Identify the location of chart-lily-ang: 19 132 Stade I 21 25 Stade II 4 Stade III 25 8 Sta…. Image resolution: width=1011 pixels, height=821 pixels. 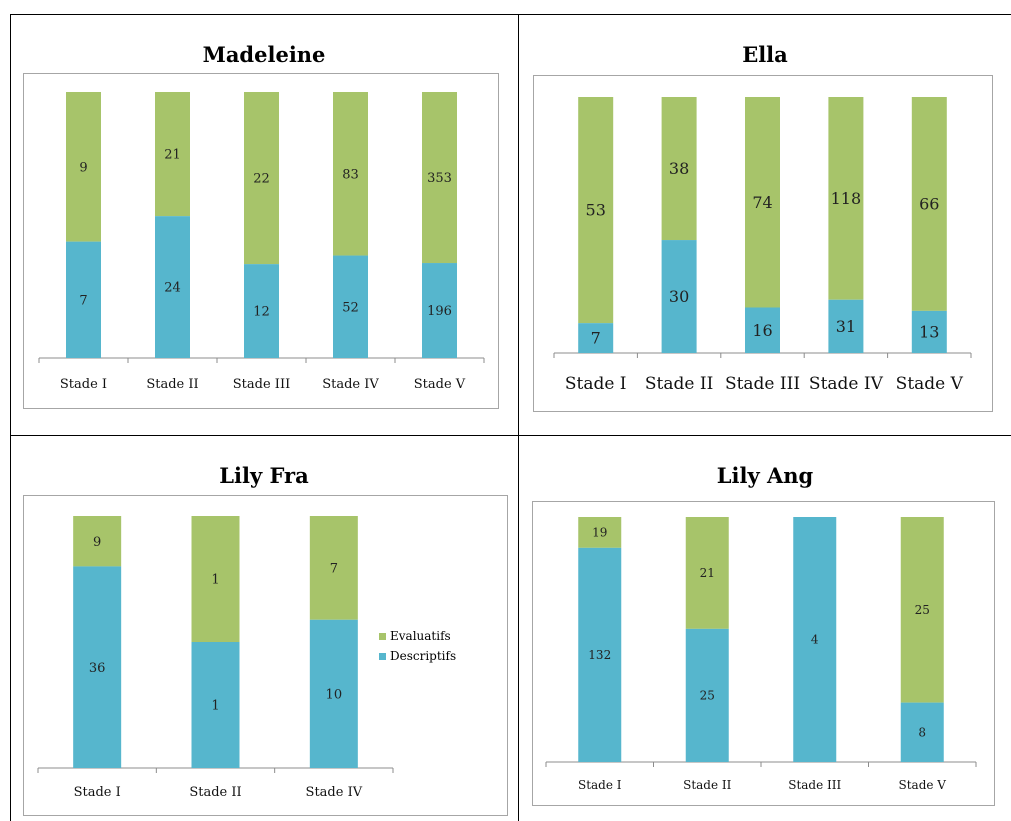
(761, 654).